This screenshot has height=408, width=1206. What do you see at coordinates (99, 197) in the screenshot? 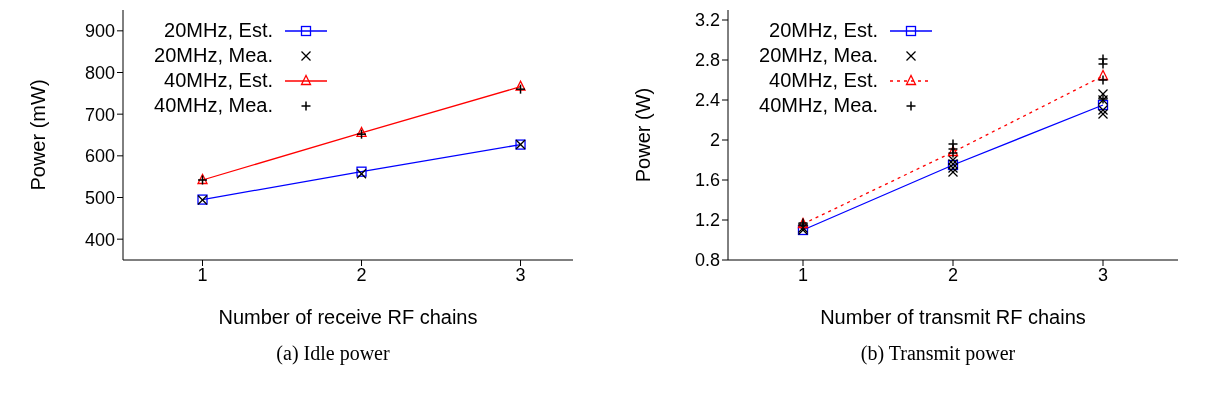
I see `y-tick-label: 500` at bounding box center [99, 197].